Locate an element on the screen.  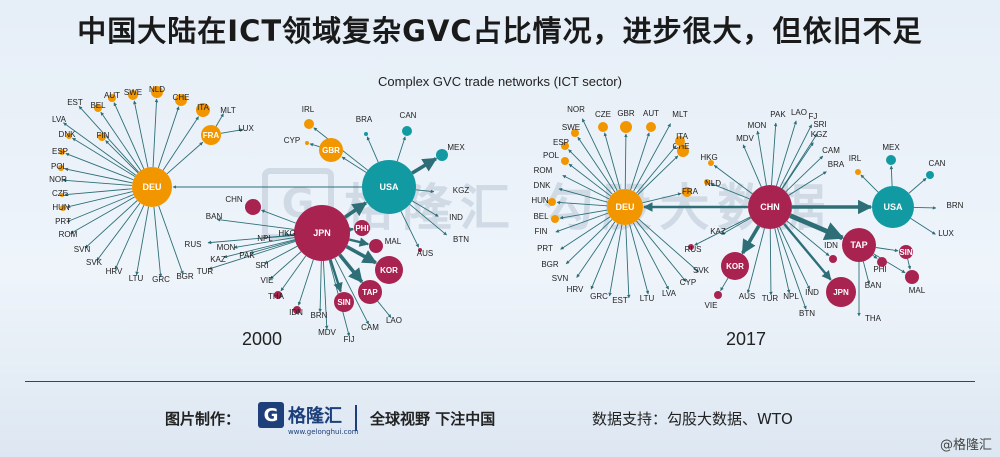
node-label-2017-cyp: CYP is located at coordinates (688, 282).